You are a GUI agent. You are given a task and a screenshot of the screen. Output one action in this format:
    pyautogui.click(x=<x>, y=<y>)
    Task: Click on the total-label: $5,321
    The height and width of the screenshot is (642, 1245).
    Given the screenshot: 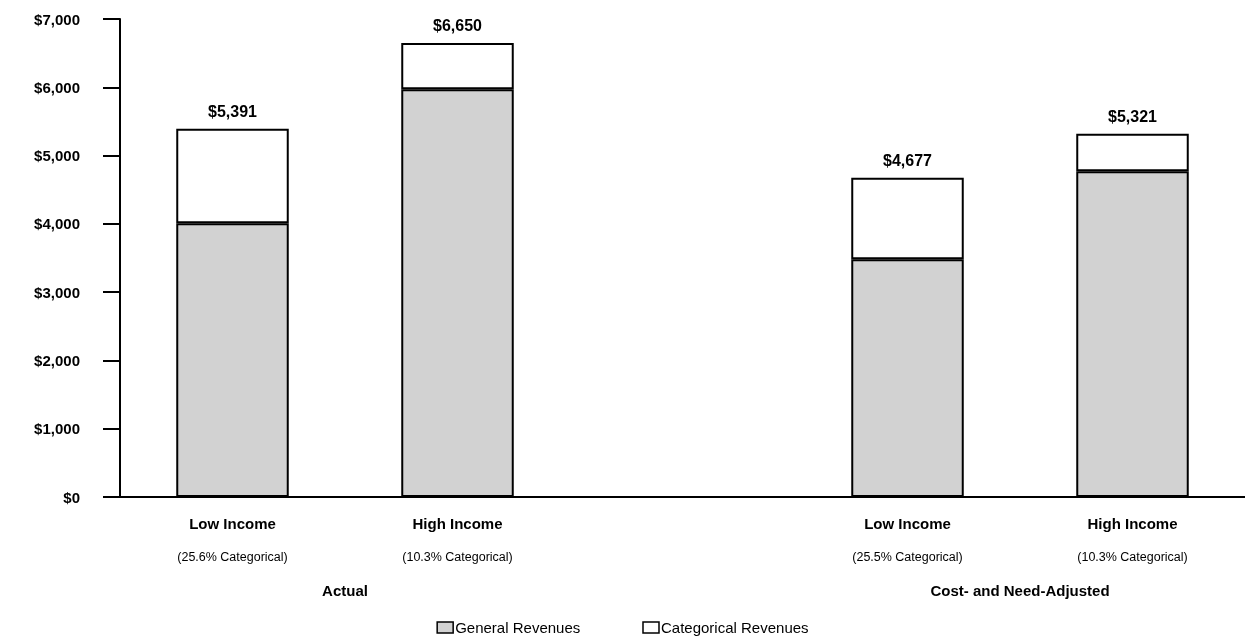 What is the action you would take?
    pyautogui.click(x=1133, y=117)
    